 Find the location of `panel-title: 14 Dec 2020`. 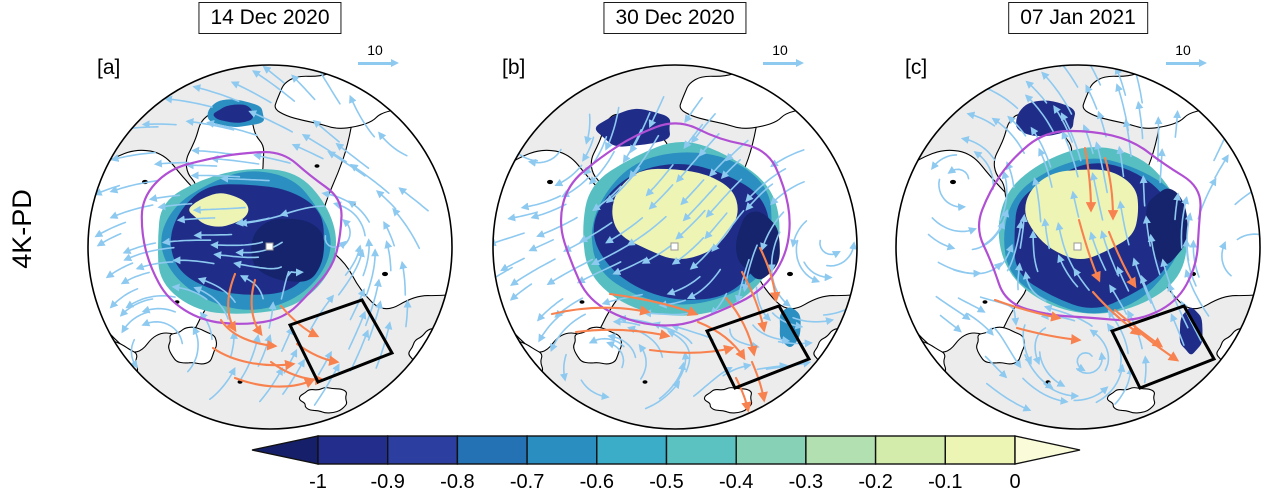

panel-title: 14 Dec 2020 is located at coordinates (270, 18).